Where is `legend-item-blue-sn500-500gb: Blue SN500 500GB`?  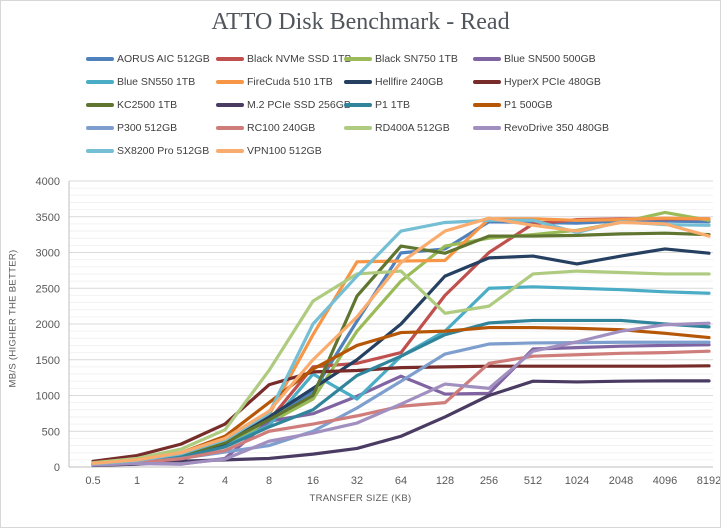 legend-item-blue-sn500-500gb: Blue SN500 500GB is located at coordinates (534, 59).